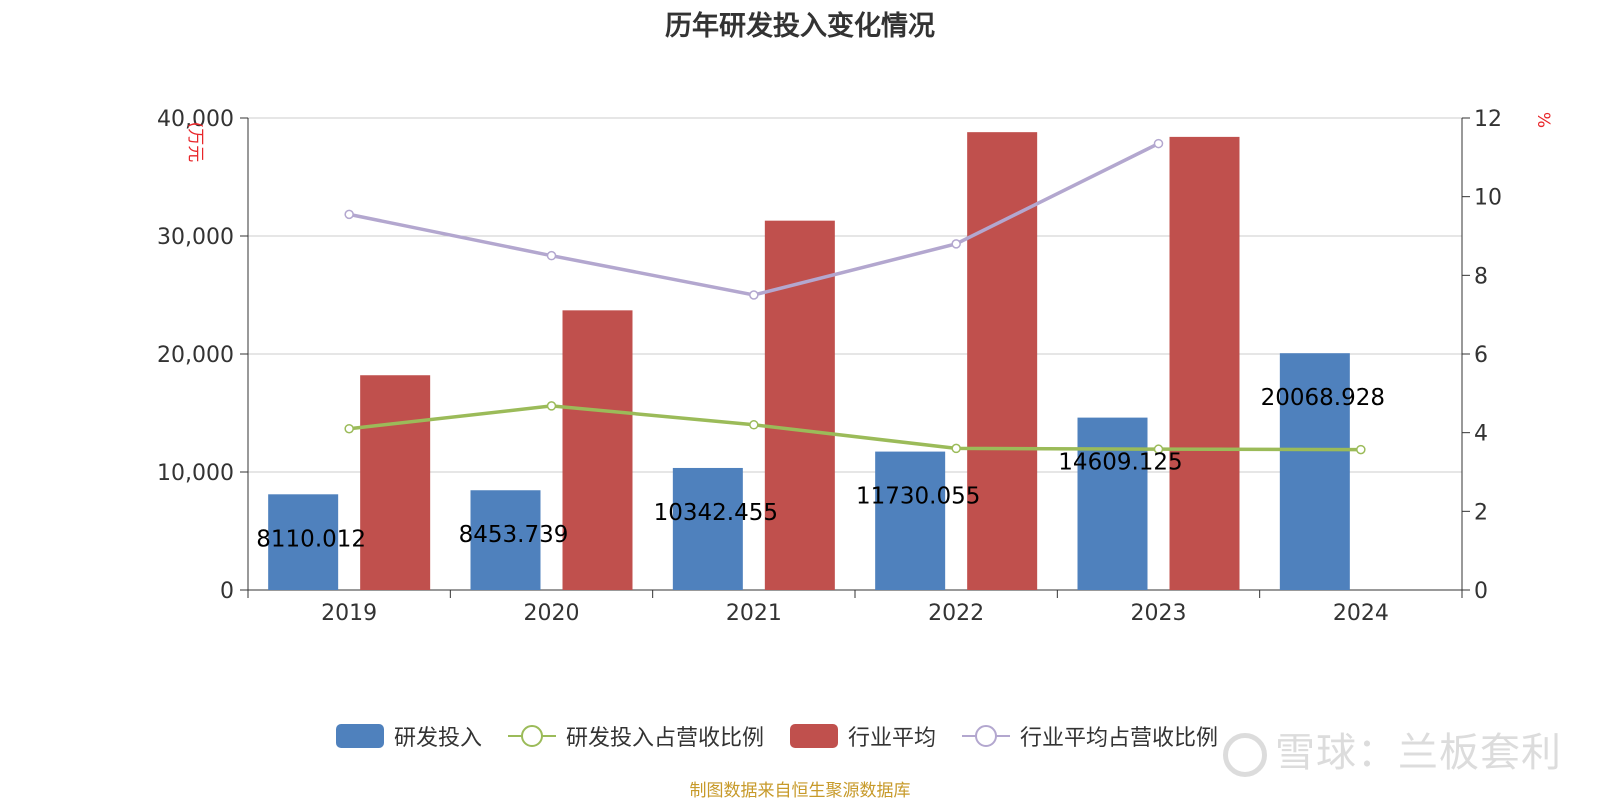 Image resolution: width=1600 pixels, height=801 pixels. I want to click on source-note: 制图数据来自恒生聚源数据库, so click(800, 791).